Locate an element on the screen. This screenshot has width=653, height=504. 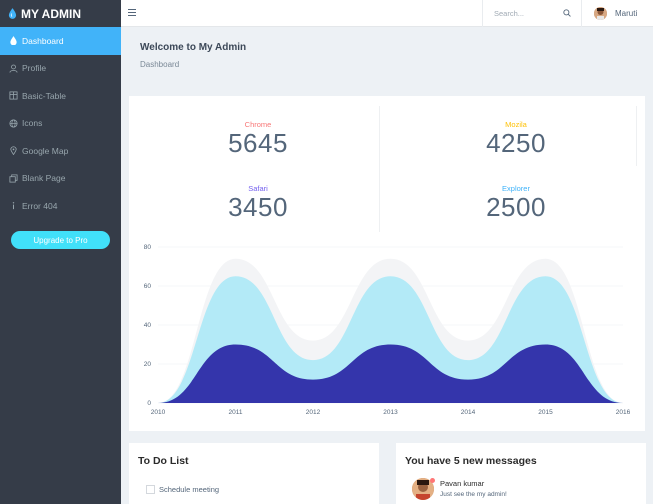
x-tick-label: 2013 is located at coordinates (390, 412).